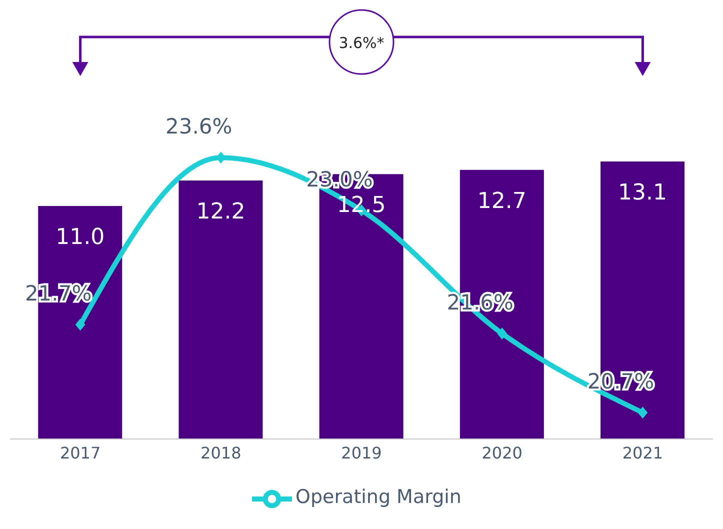  Describe the element at coordinates (361, 43) in the screenshot. I see `text: 3.6%*` at that location.